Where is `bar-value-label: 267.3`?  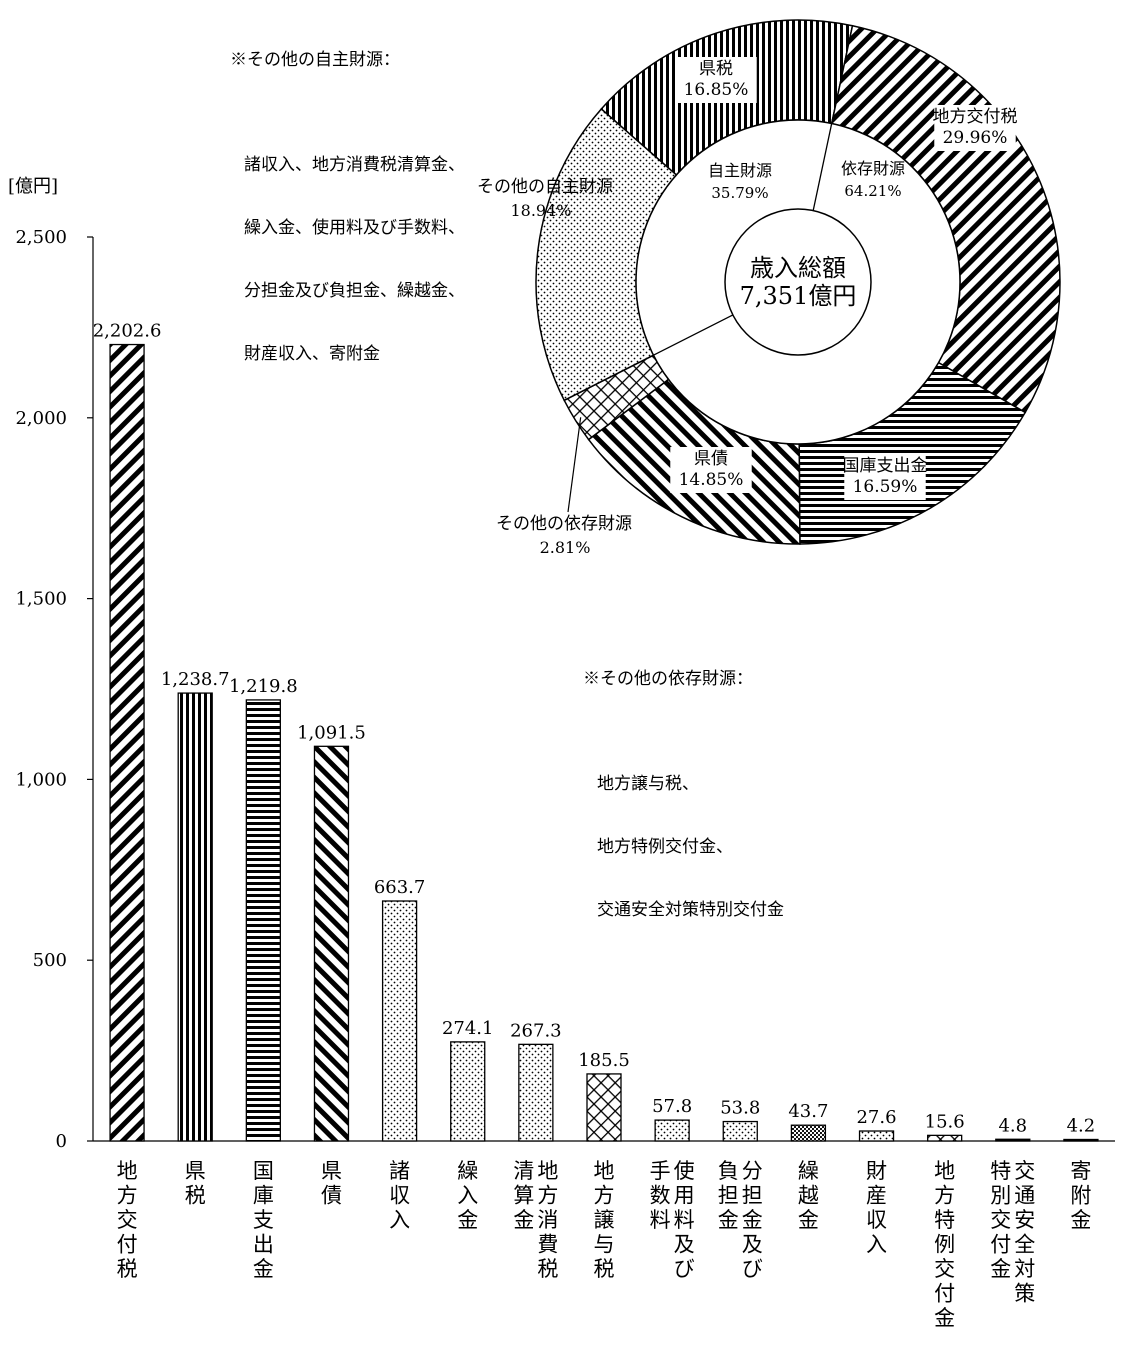
bar-value-label: 267.3 is located at coordinates (536, 1030).